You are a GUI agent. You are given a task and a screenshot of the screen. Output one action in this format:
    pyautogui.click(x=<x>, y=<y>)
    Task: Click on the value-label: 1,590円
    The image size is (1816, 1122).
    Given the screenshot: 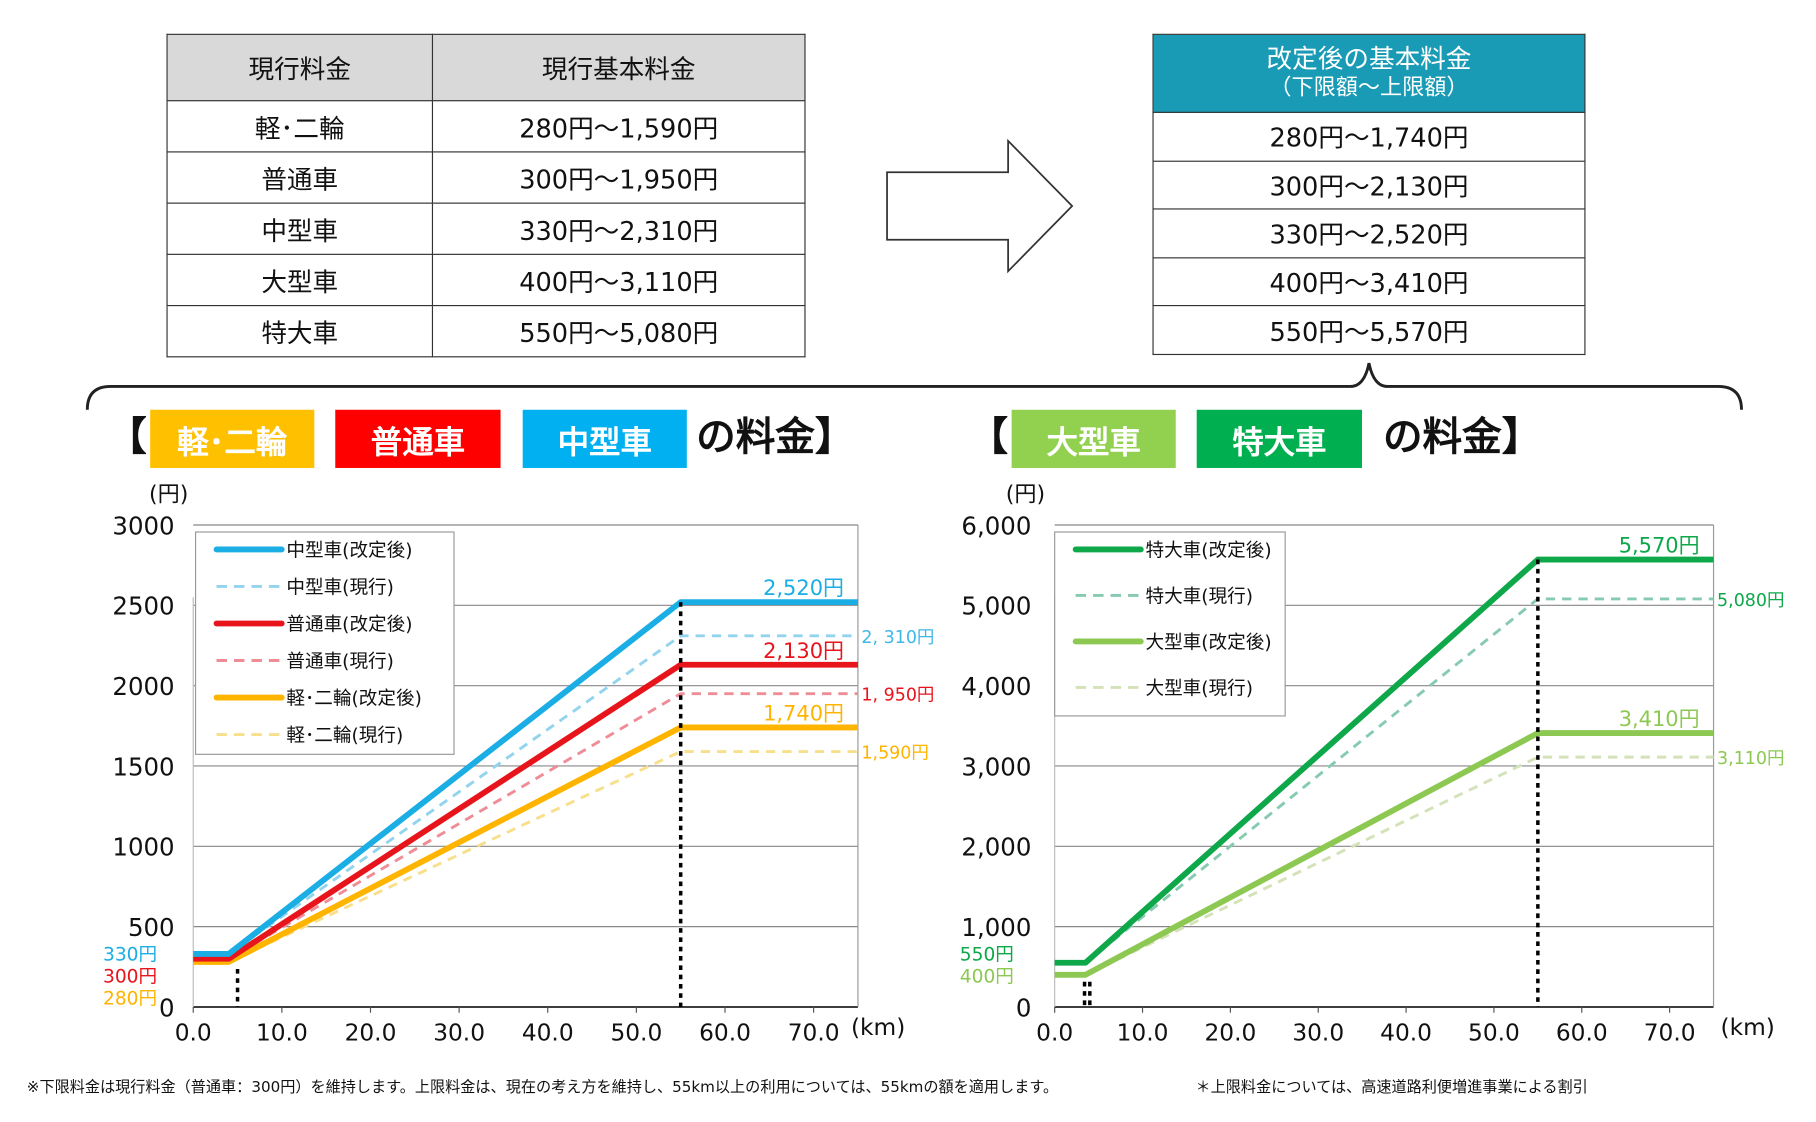 What is the action you would take?
    pyautogui.click(x=894, y=754)
    